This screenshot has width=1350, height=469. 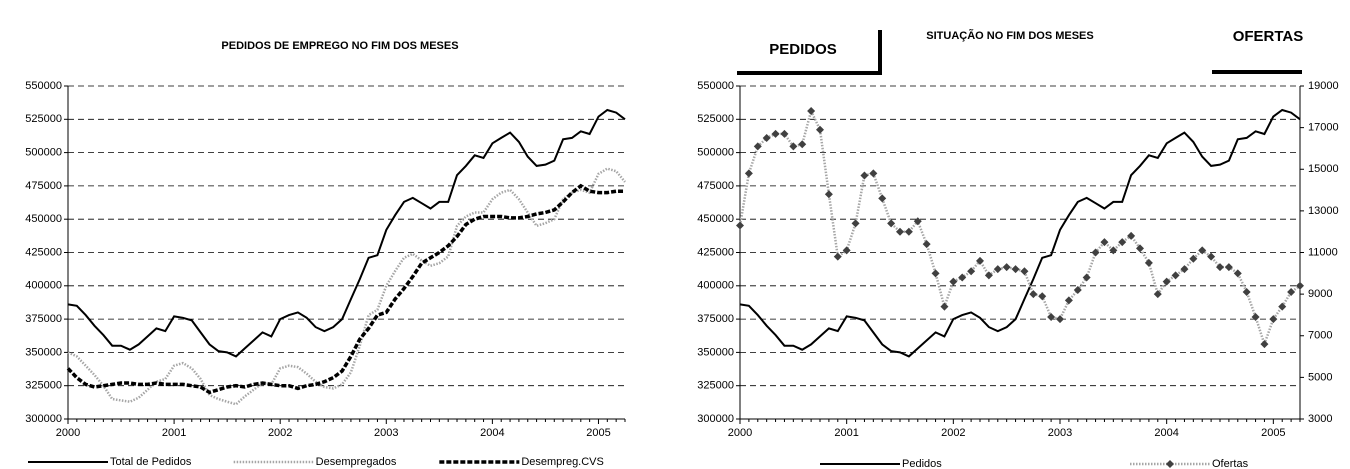 What do you see at coordinates (43, 86) in the screenshot?
I see `y-tick-label: 550000` at bounding box center [43, 86].